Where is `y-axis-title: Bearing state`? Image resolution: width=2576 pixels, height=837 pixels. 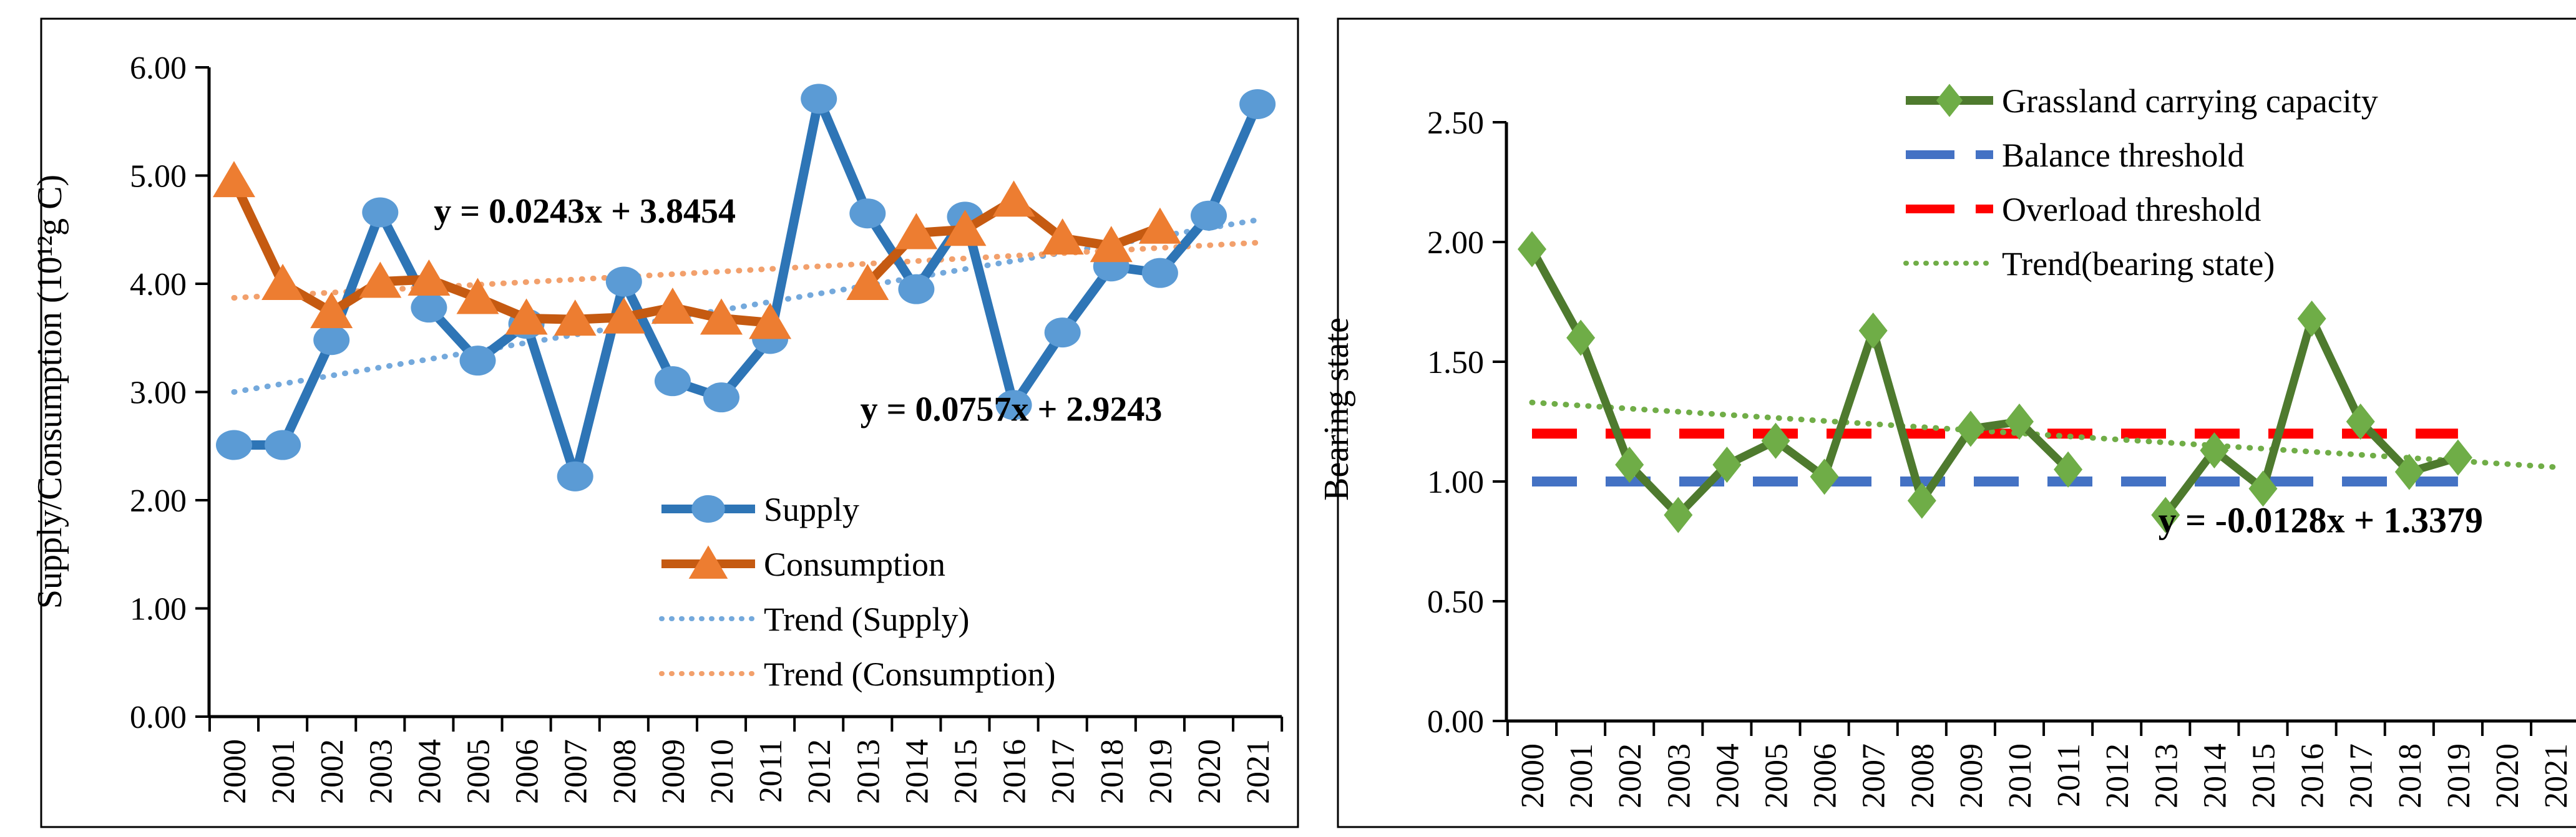 y-axis-title: Bearing state is located at coordinates (1336, 409).